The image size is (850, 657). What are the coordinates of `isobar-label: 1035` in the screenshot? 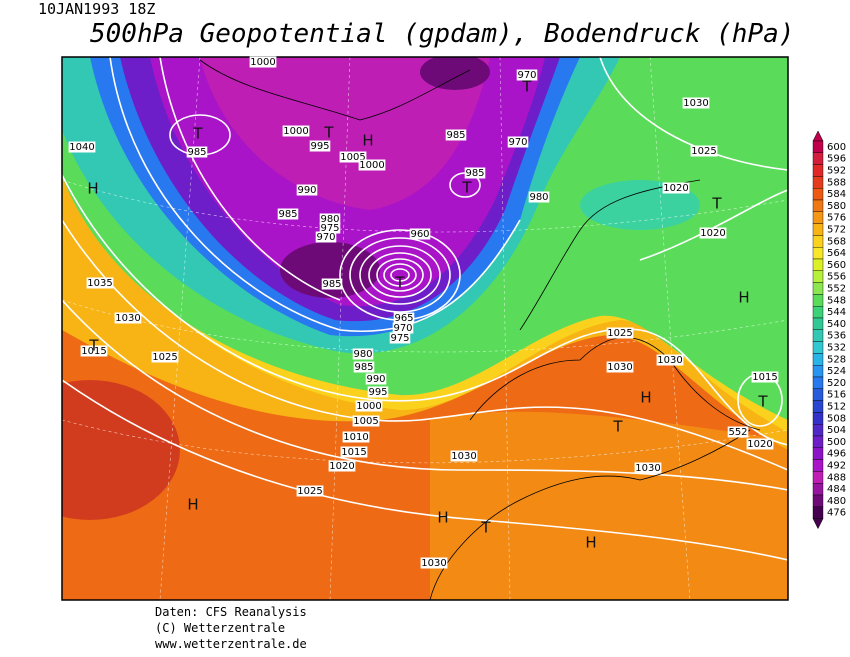 It's located at (99, 283).